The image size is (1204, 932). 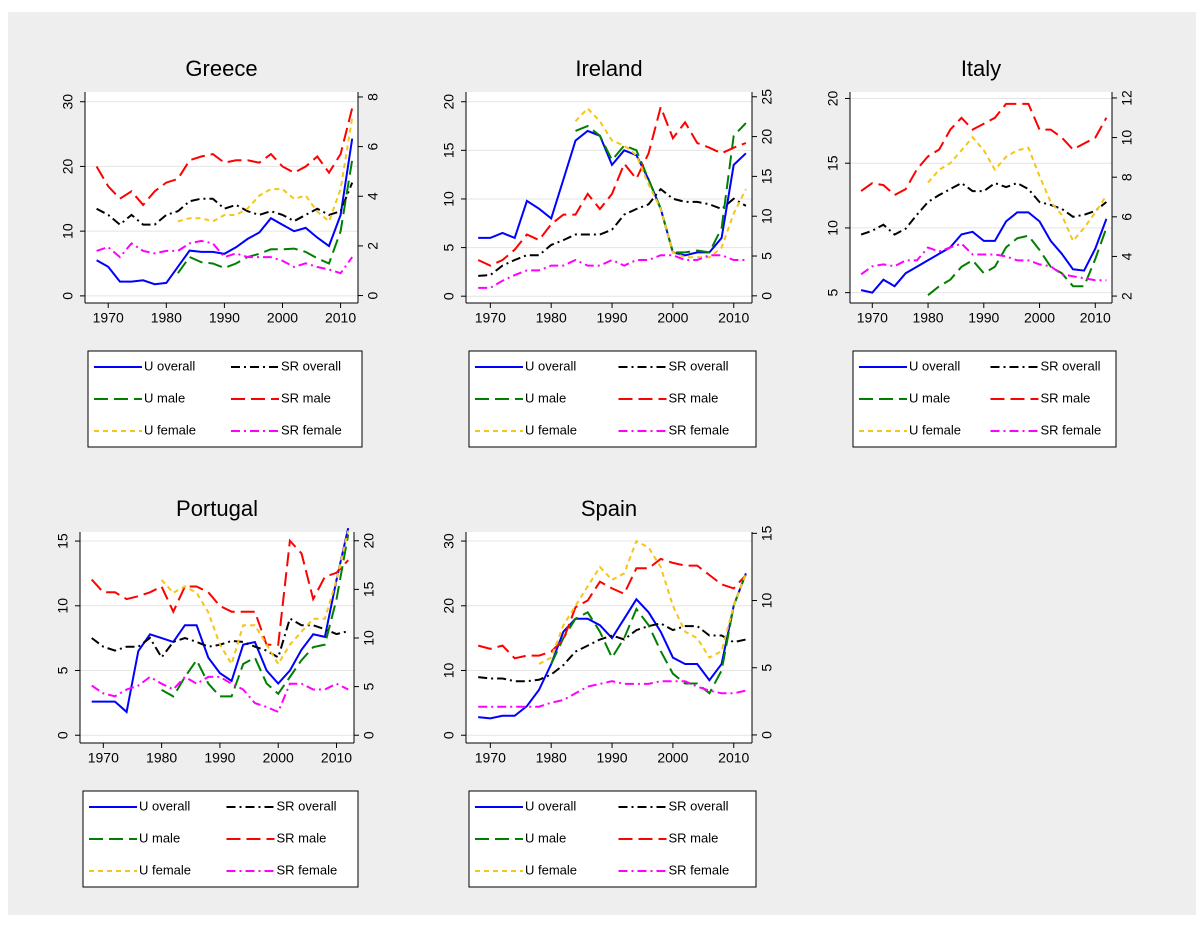 I want to click on y2-tick-label: 5, so click(x=767, y=668).